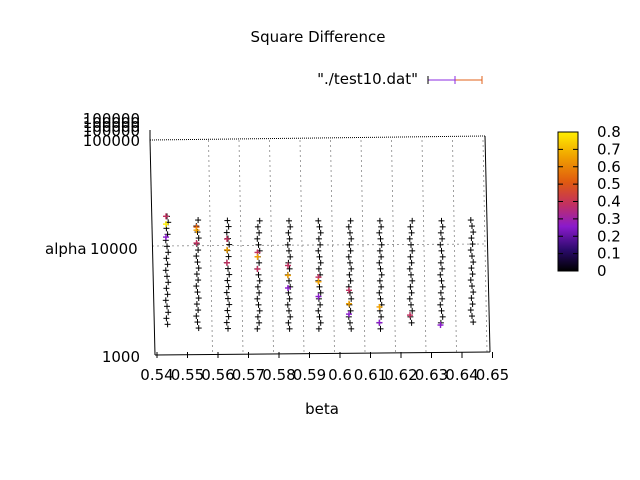 The width and height of the screenshot is (640, 480). Describe the element at coordinates (187, 375) in the screenshot. I see `x-tick-label: 0.55` at that location.